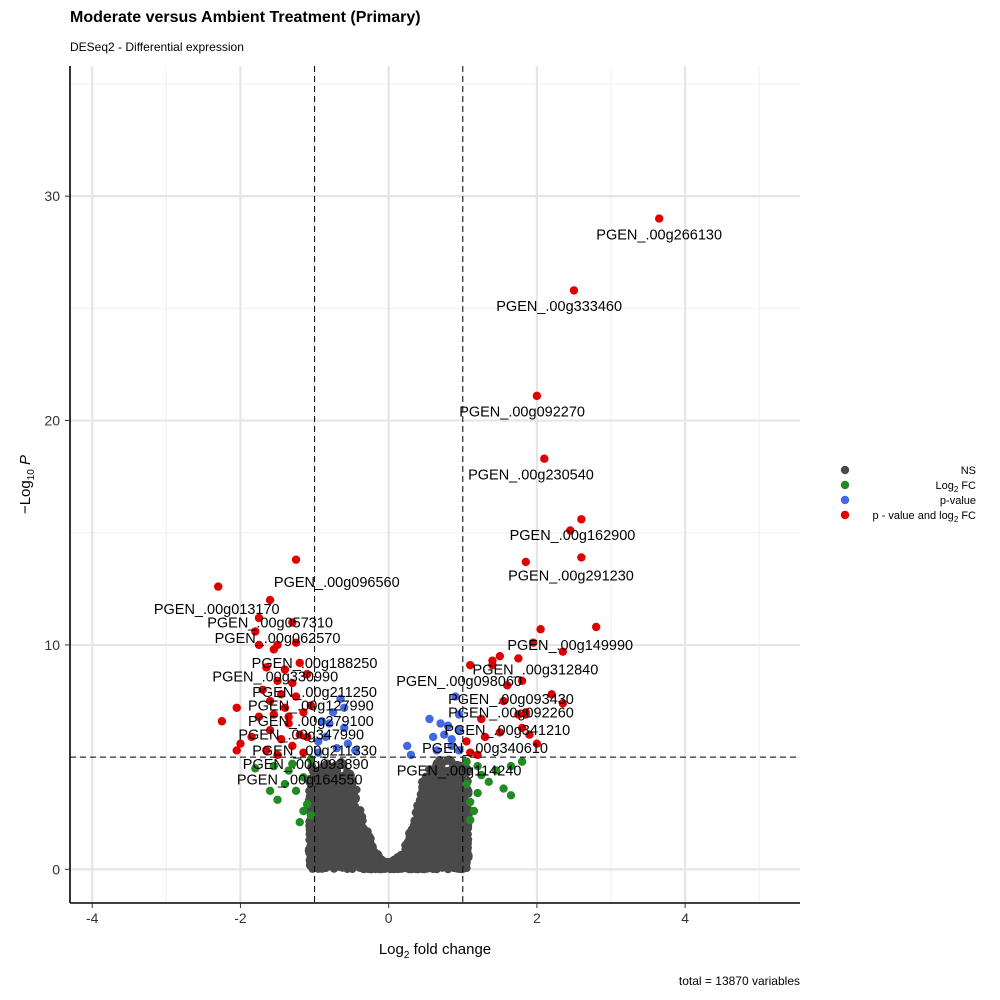 This screenshot has height=1000, width=1000. I want to click on ns-cloud, so click(388, 814).